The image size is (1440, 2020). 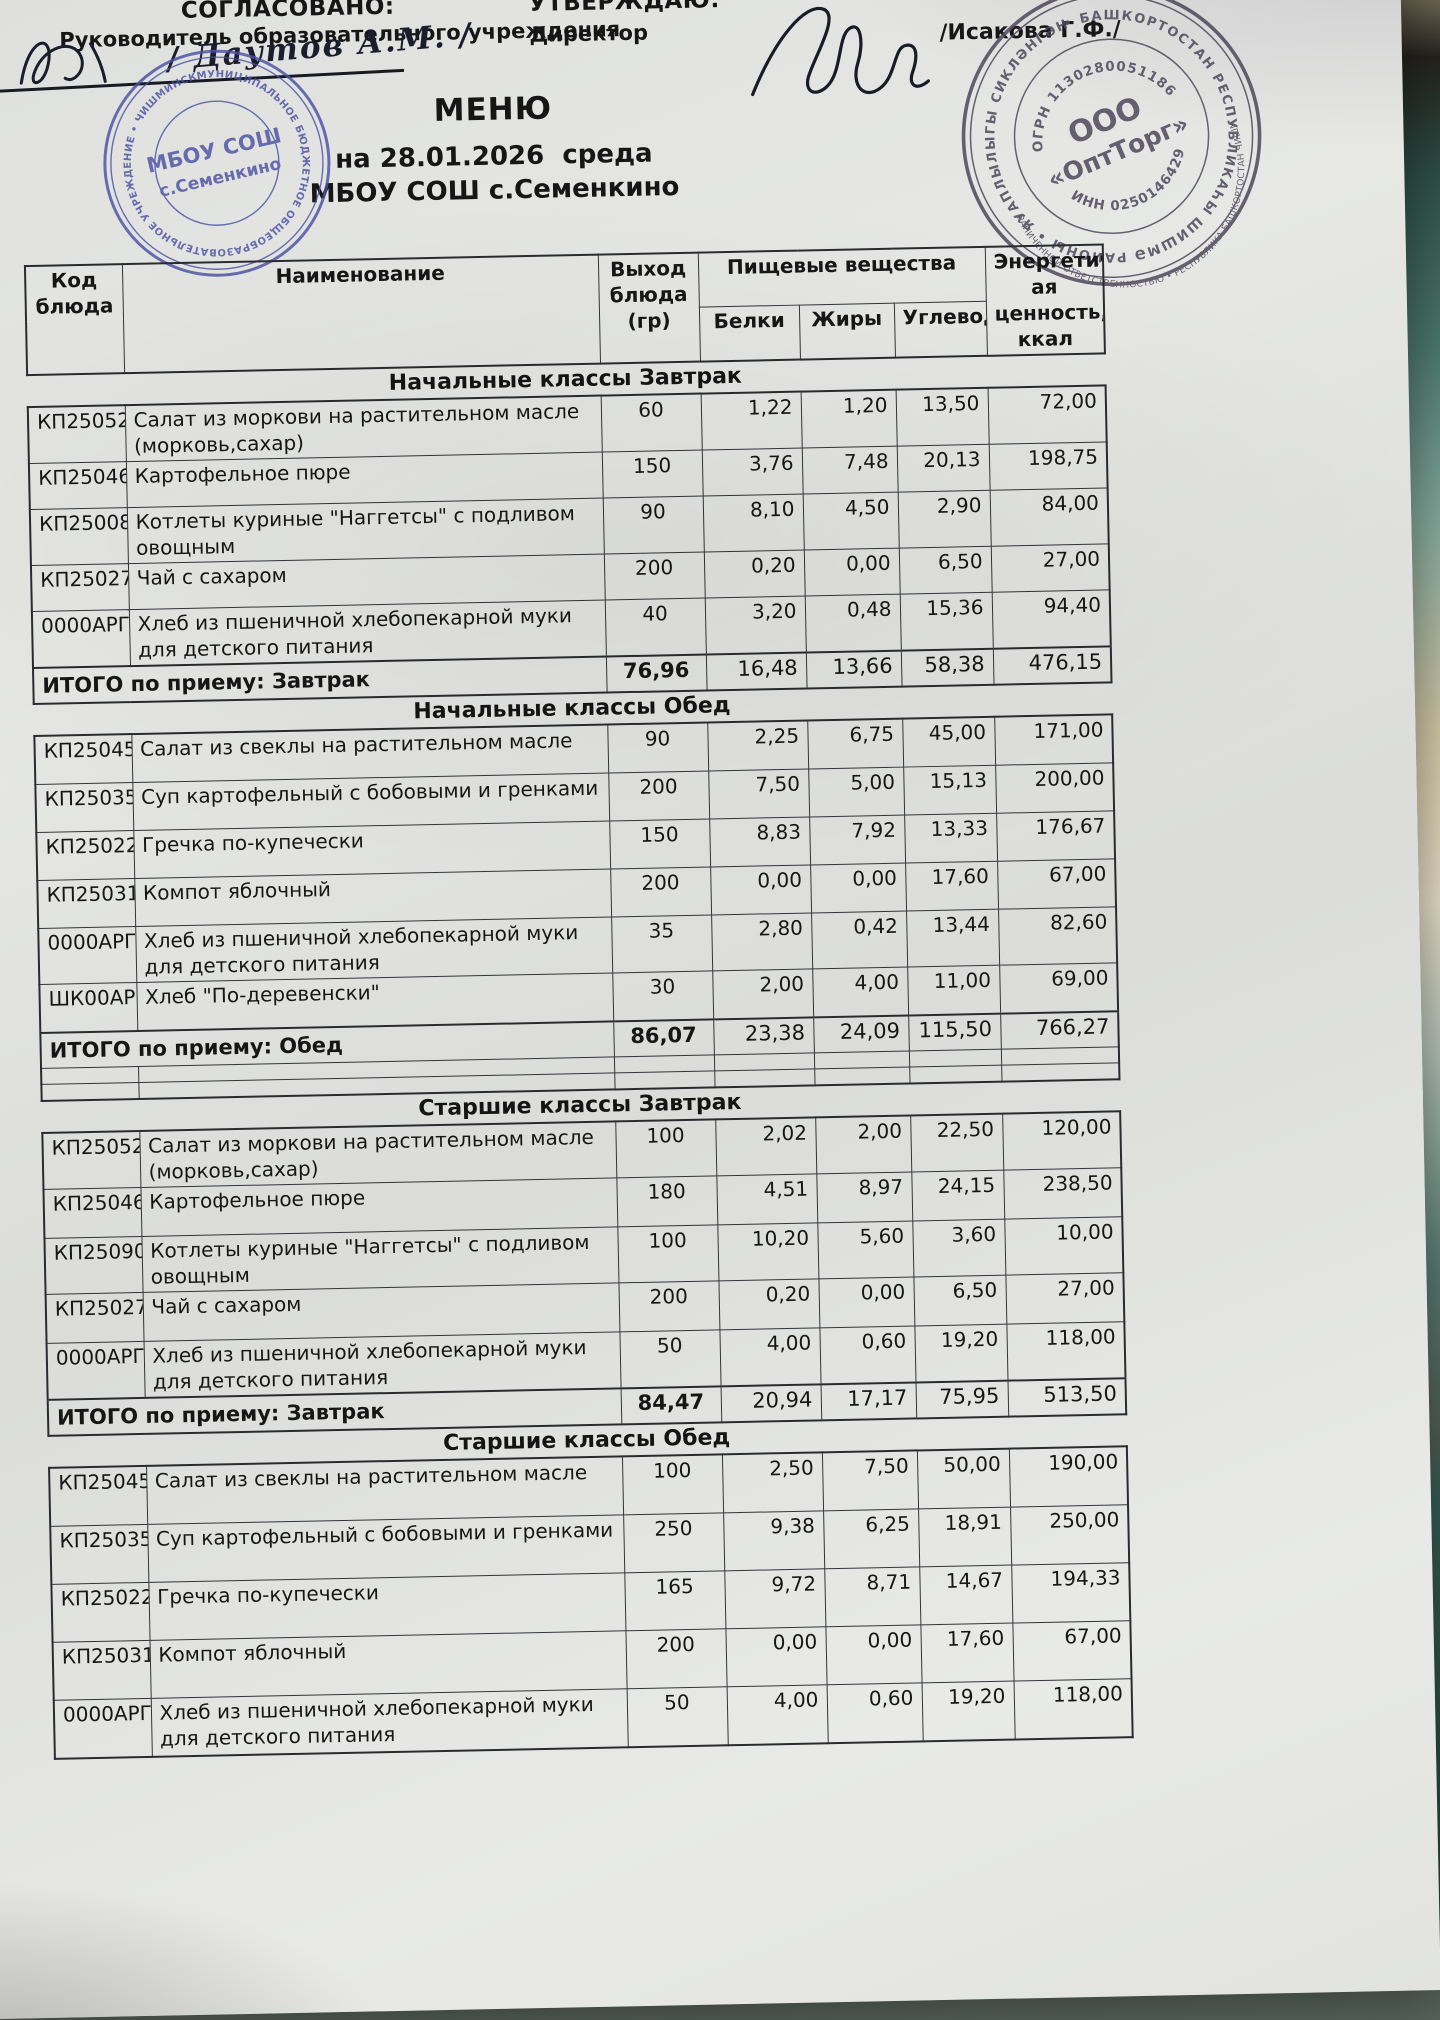 I want to click on cell-energy: 190,00, so click(x=1068, y=1477).